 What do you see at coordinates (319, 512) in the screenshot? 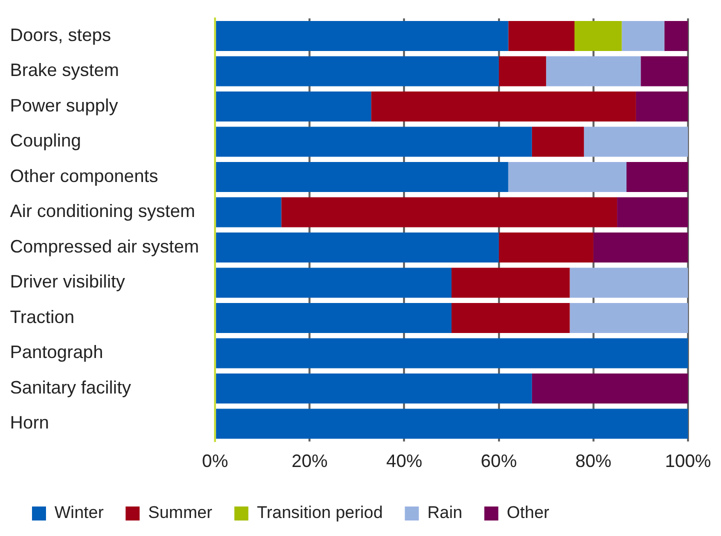
I see `legend-label: Transition period` at bounding box center [319, 512].